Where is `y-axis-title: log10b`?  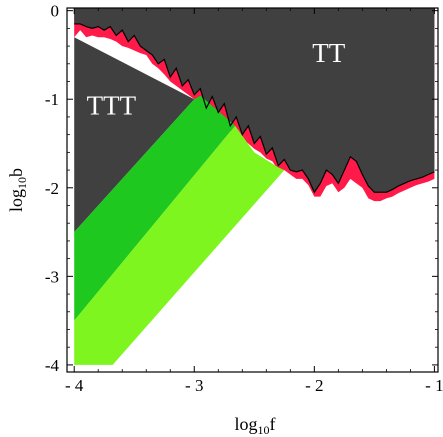 y-axis-title: log10b is located at coordinates (17, 190).